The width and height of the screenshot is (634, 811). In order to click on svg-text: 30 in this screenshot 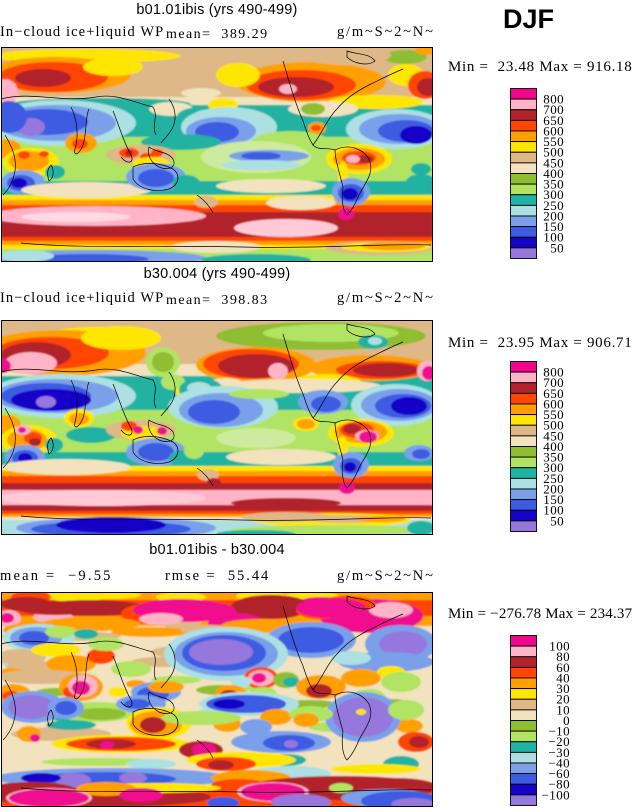, I will do `click(563, 688)`.